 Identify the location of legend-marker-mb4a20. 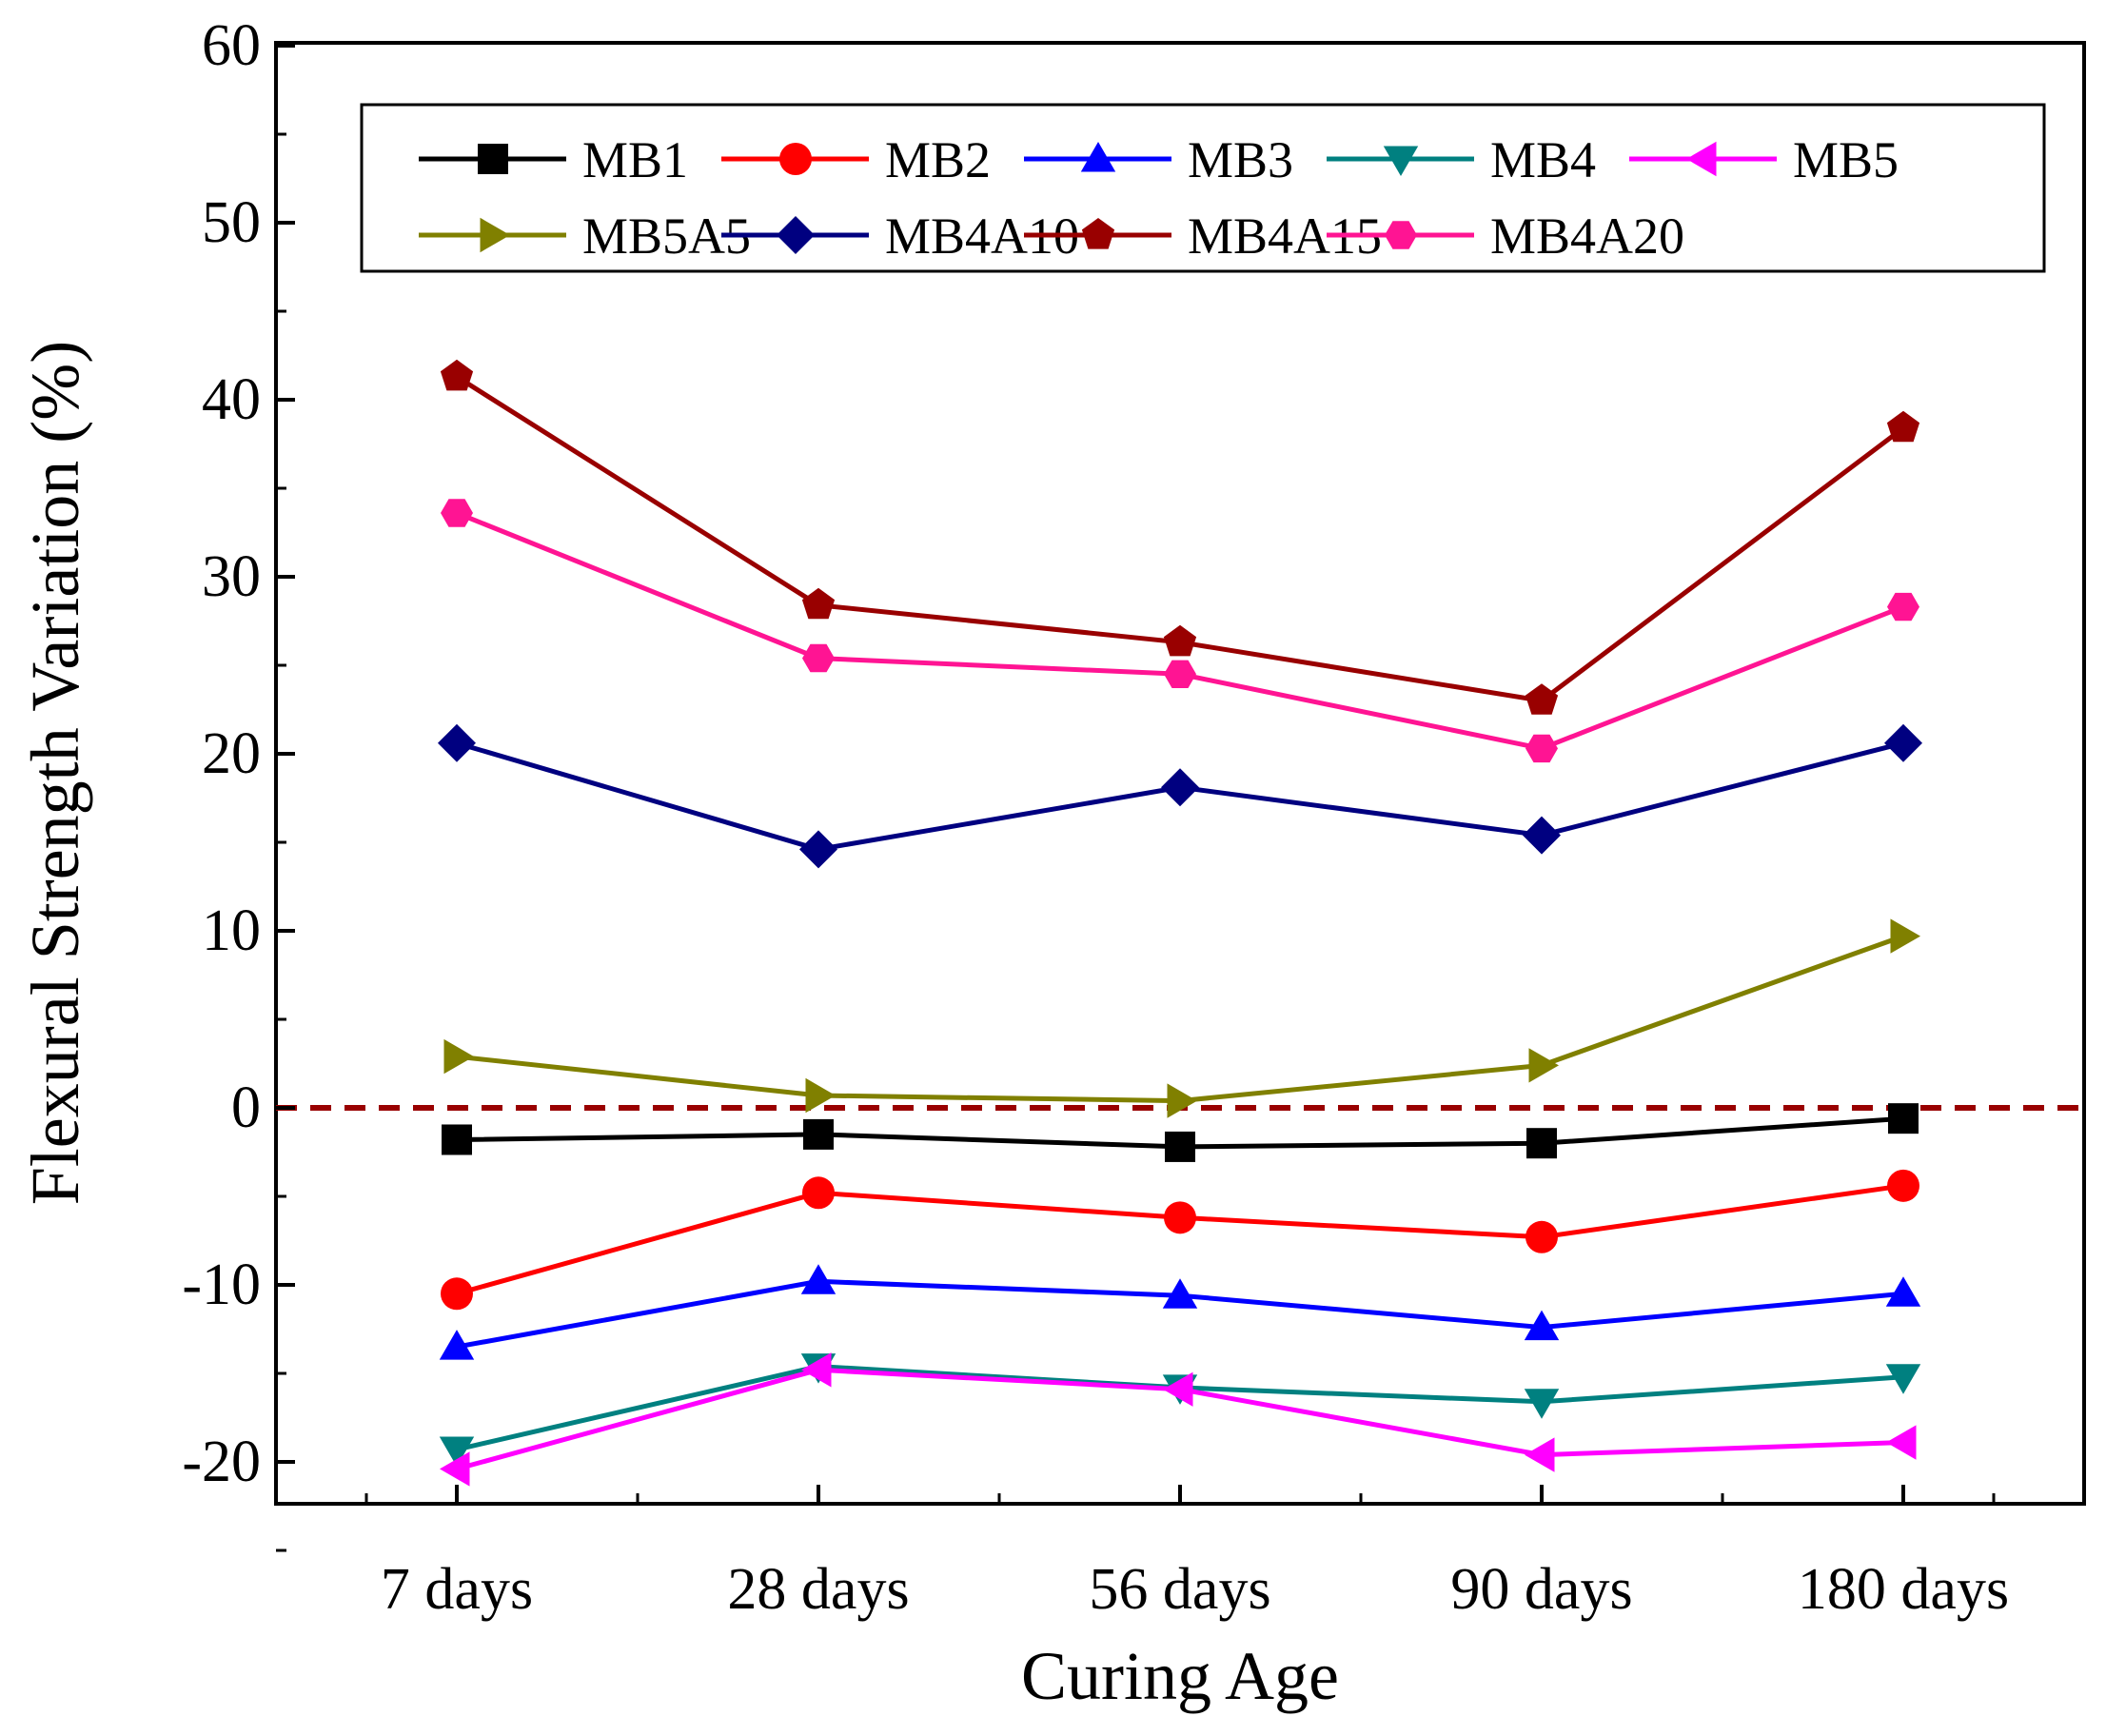
(1401, 235).